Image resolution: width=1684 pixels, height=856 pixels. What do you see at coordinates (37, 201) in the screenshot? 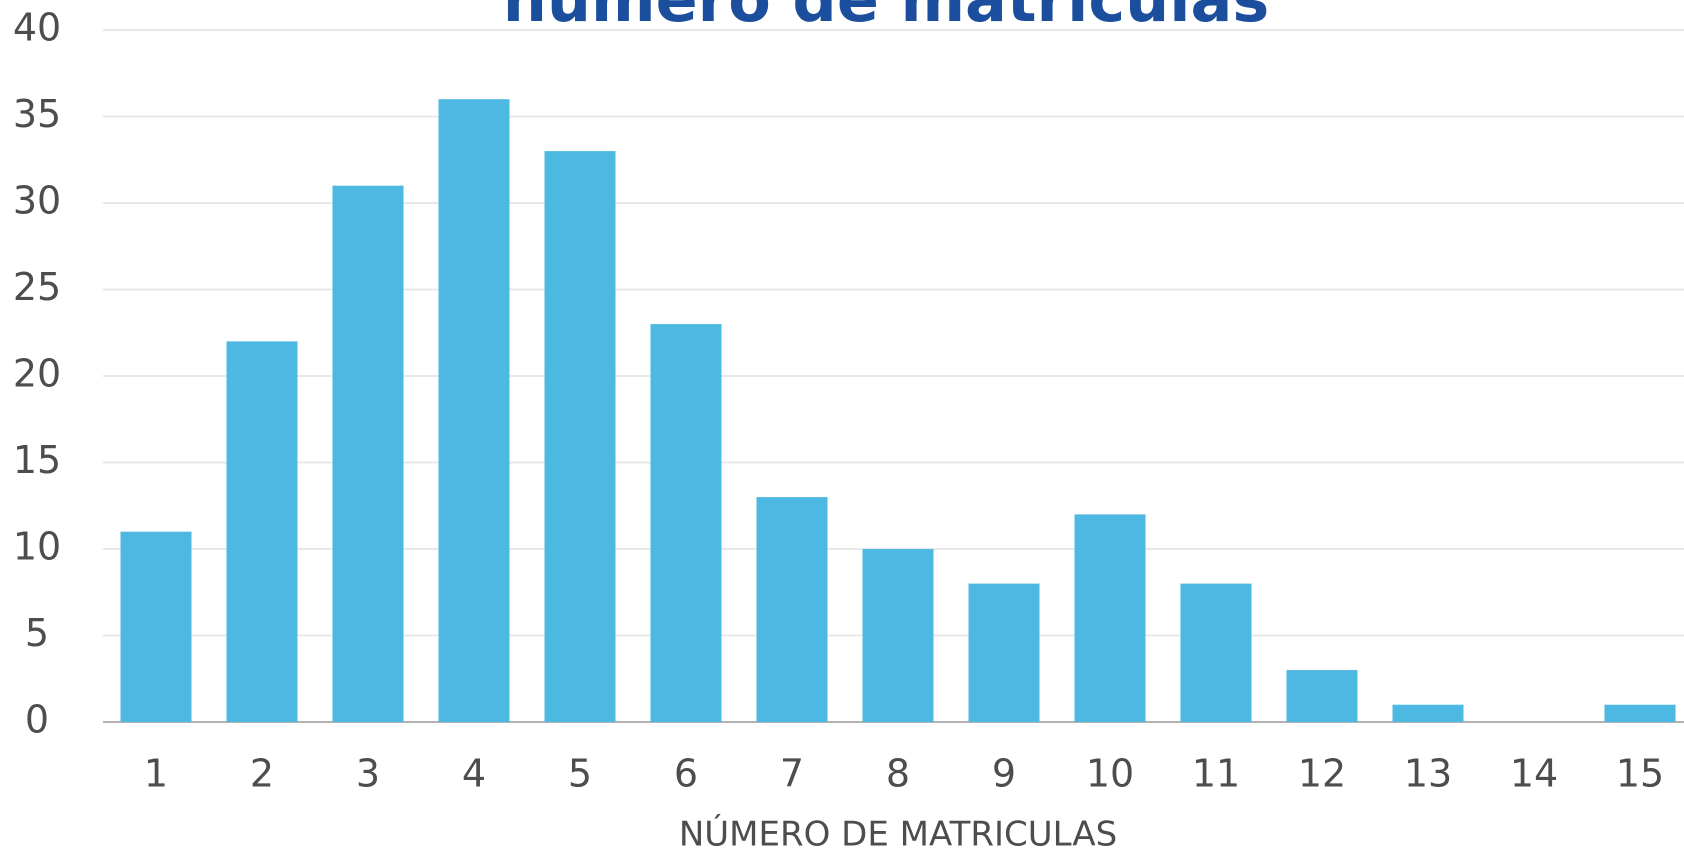
I see `y-tick-label: 30` at bounding box center [37, 201].